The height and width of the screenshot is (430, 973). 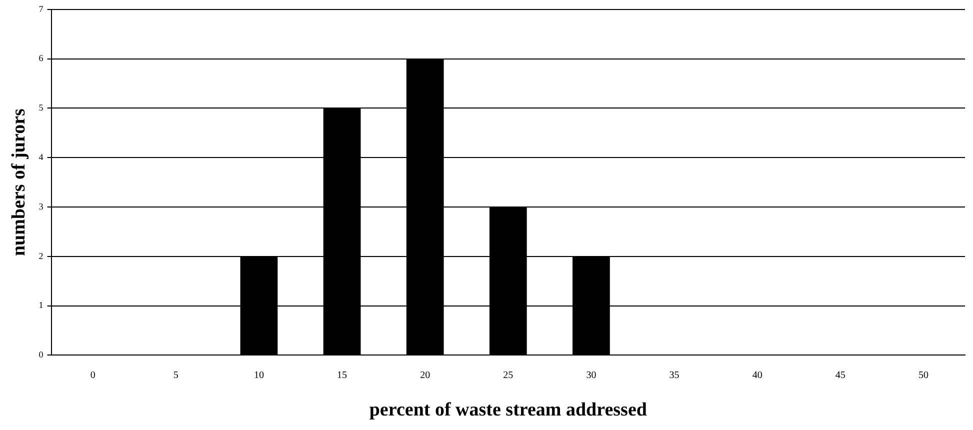 I want to click on x-tick-label: 50, so click(x=923, y=375).